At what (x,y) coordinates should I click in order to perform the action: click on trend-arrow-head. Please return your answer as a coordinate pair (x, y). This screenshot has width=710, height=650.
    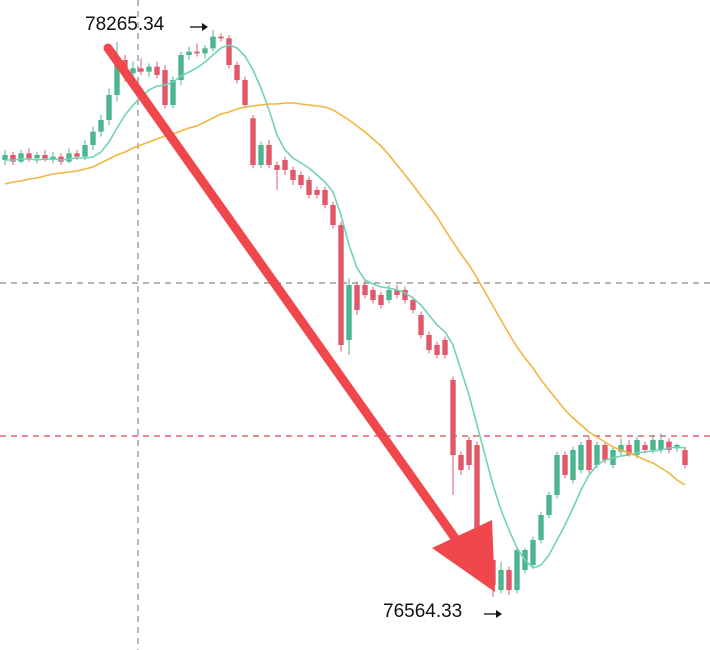
    Looking at the image, I should click on (463, 556).